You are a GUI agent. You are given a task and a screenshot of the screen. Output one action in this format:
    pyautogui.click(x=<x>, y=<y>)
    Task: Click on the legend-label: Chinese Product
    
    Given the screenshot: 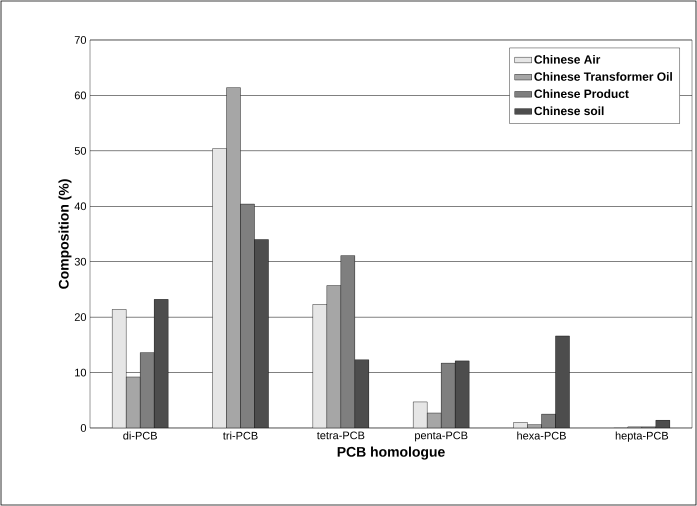 What is the action you would take?
    pyautogui.click(x=581, y=93)
    